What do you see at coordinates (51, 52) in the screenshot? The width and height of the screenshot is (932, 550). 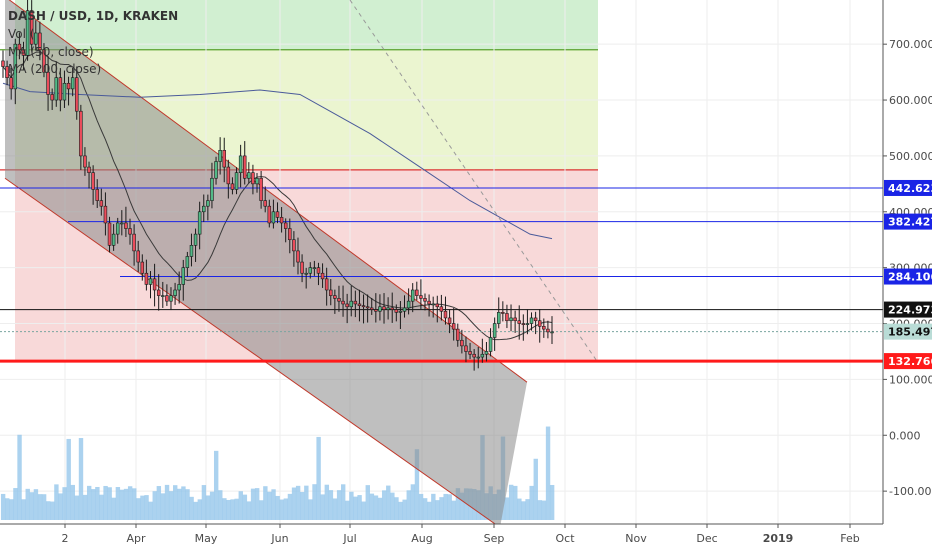 I see `legend-ma50: MA (50, close)` at bounding box center [51, 52].